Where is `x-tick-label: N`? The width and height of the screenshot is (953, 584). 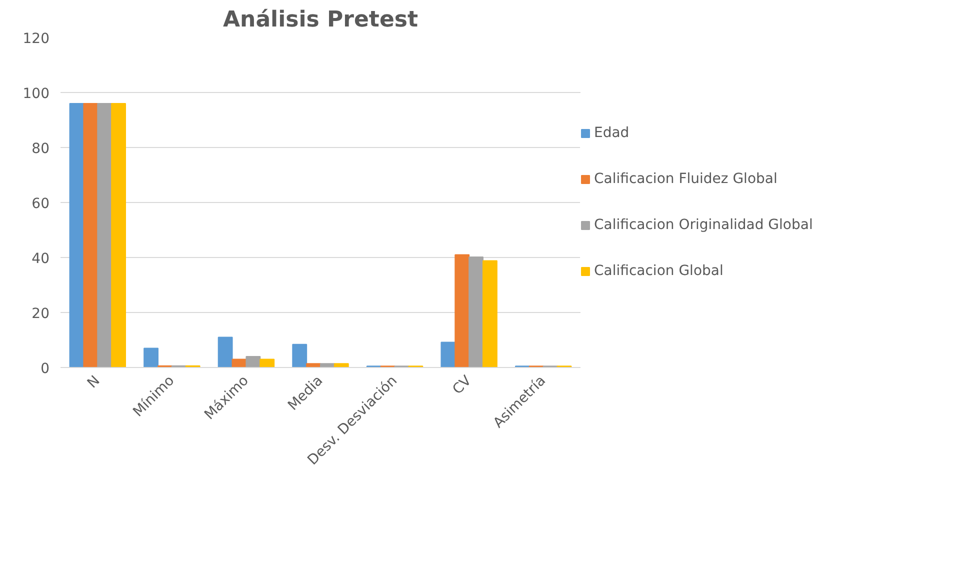 x-tick-label: N is located at coordinates (94, 382).